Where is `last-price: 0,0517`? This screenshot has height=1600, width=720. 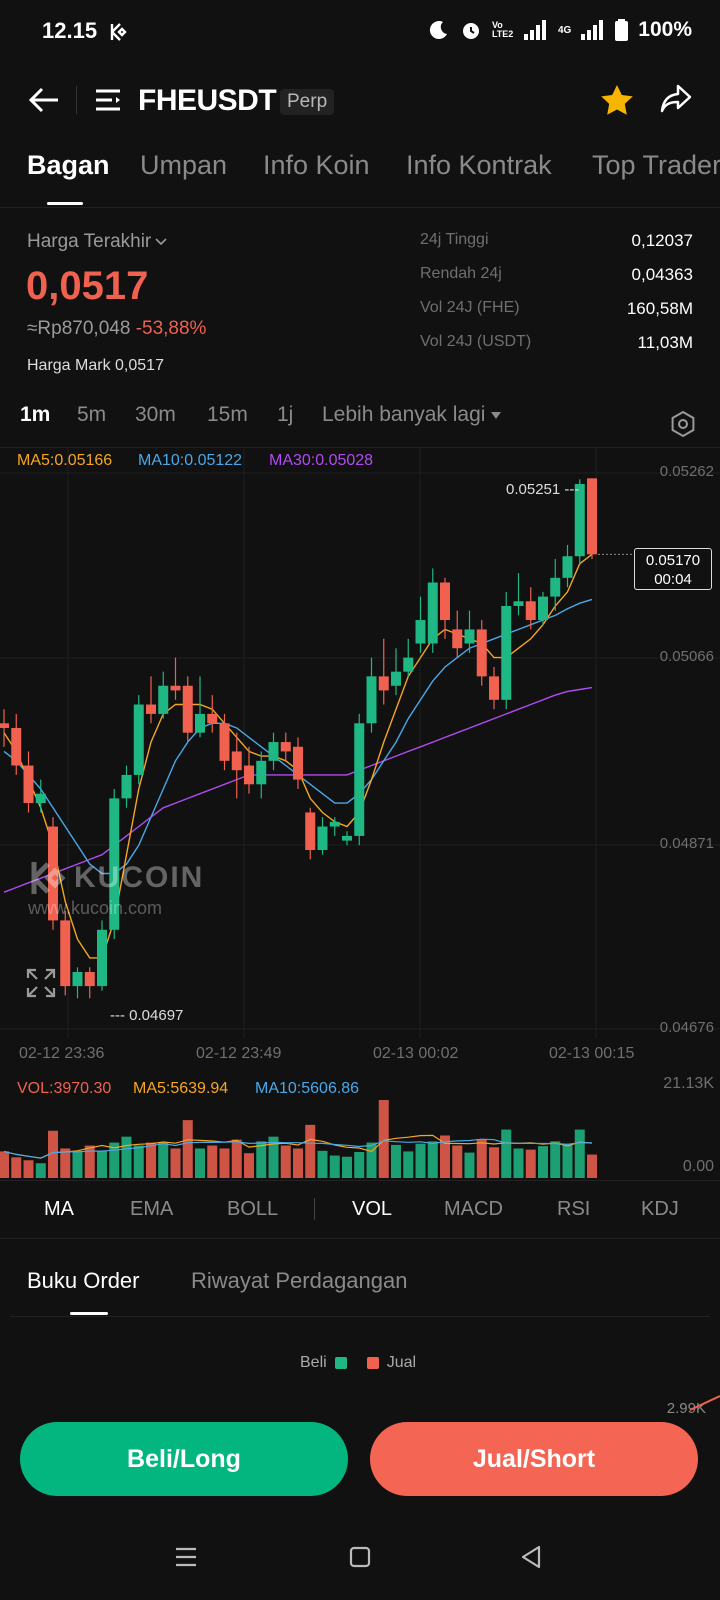 last-price: 0,0517 is located at coordinates (87, 286).